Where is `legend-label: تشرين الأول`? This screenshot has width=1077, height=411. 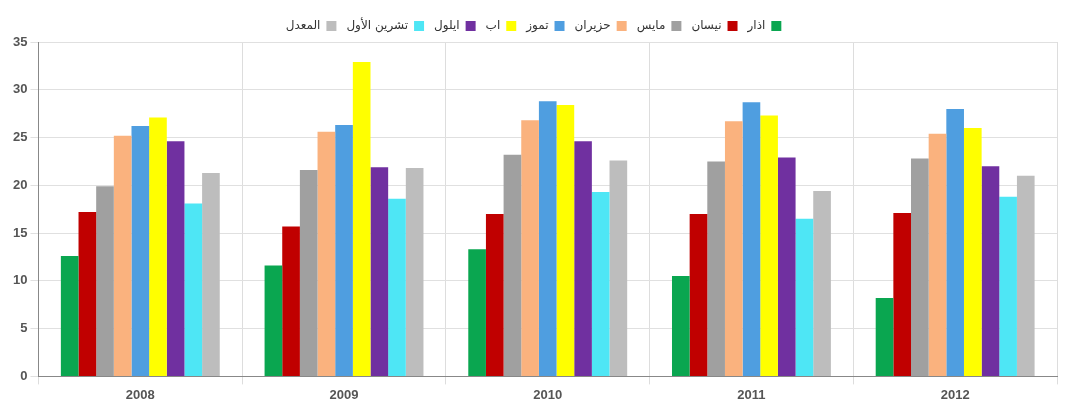 legend-label: تشرين الأول is located at coordinates (377, 25).